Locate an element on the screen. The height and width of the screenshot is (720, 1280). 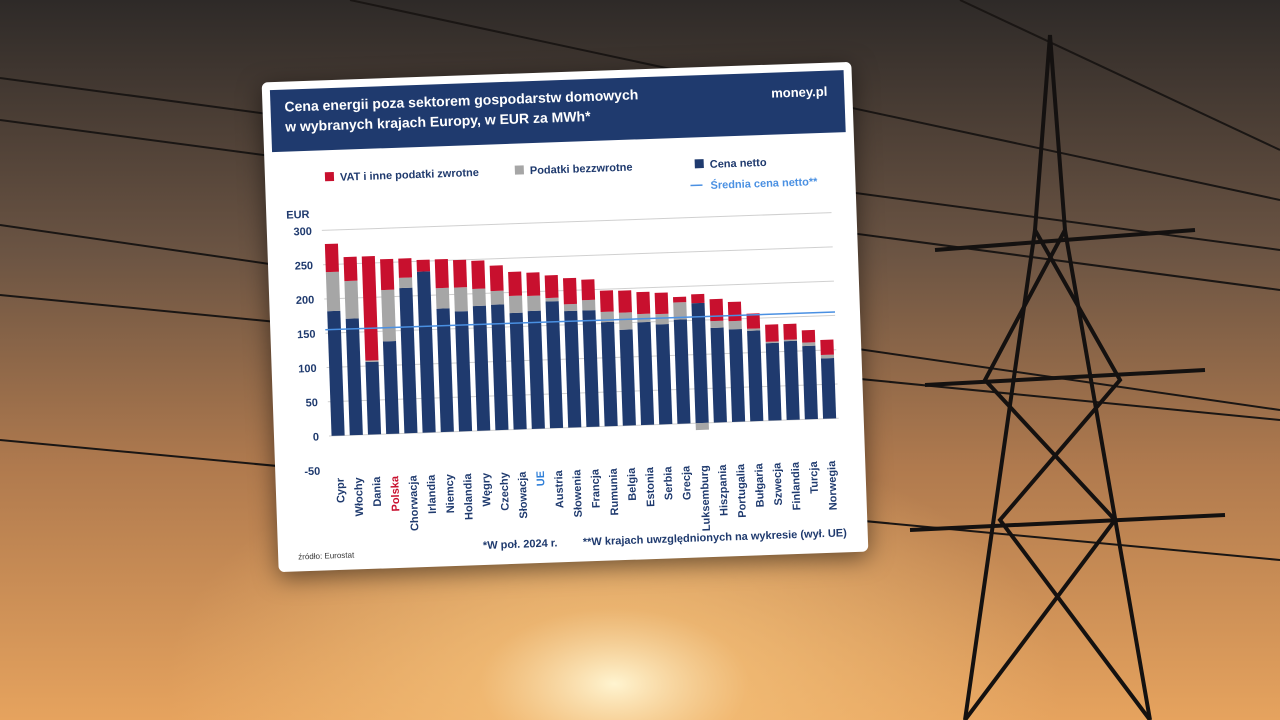
average-line is located at coordinates (580, 321).